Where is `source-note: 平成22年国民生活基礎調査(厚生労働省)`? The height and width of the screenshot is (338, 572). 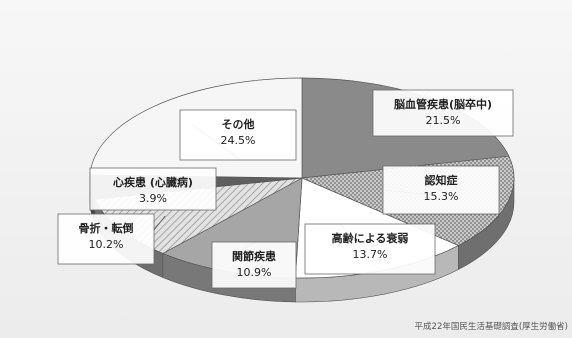 source-note: 平成22年国民生活基礎調査(厚生労働省) is located at coordinates (491, 327).